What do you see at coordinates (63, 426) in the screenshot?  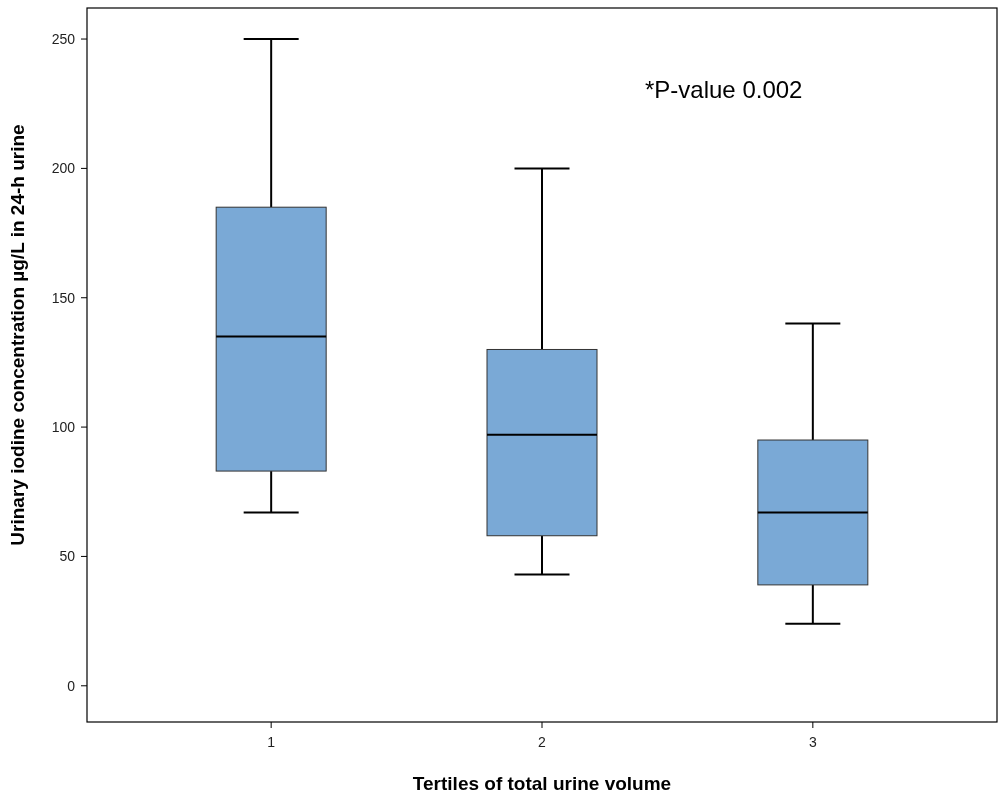 I see `y-tick-label: 100` at bounding box center [63, 426].